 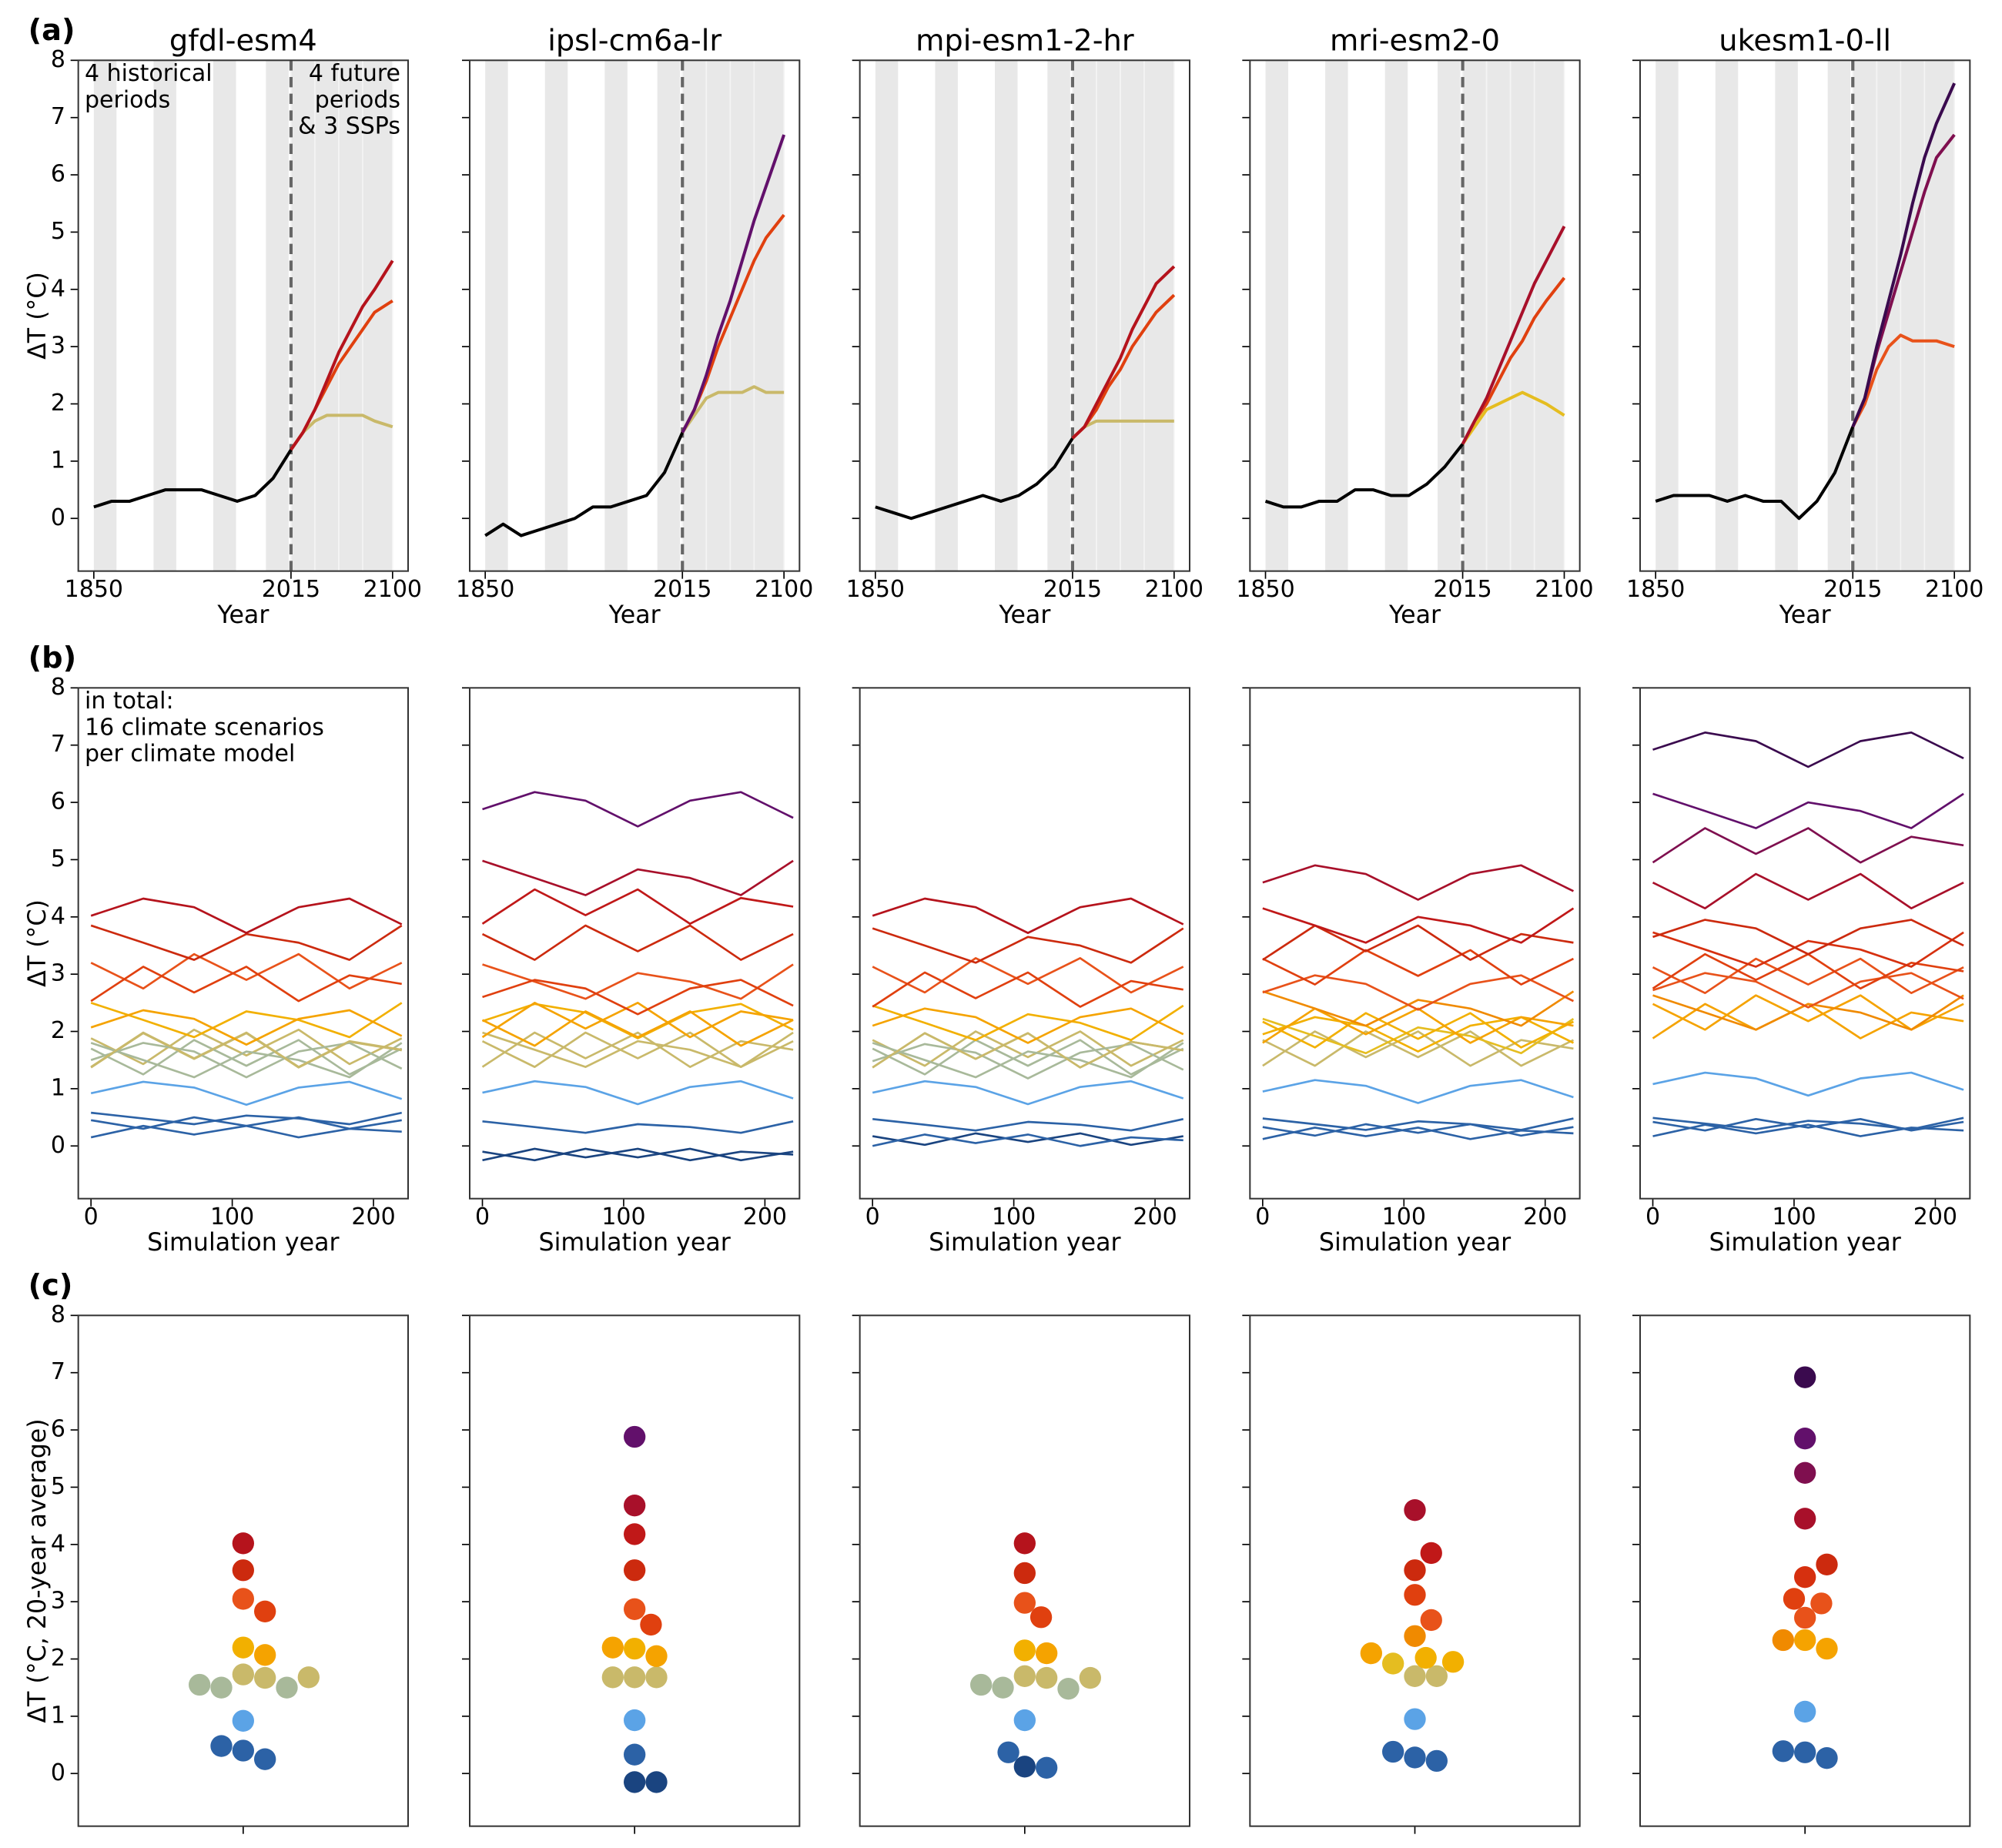 What do you see at coordinates (129, 701) in the screenshot?
I see `annotation: in total:` at bounding box center [129, 701].